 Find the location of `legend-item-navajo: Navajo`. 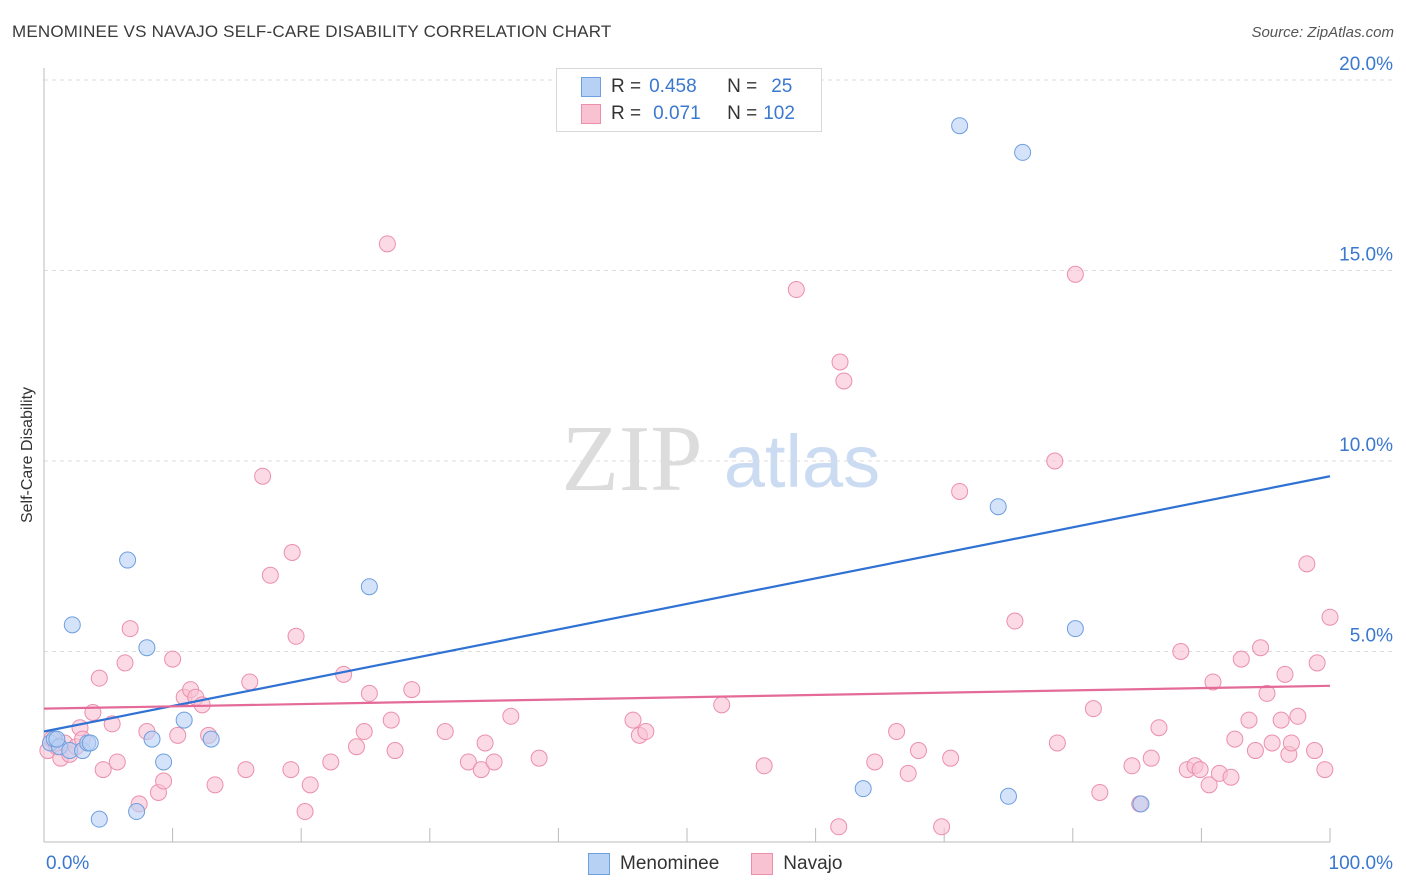

legend-item-navajo: Navajo is located at coordinates (796, 864).